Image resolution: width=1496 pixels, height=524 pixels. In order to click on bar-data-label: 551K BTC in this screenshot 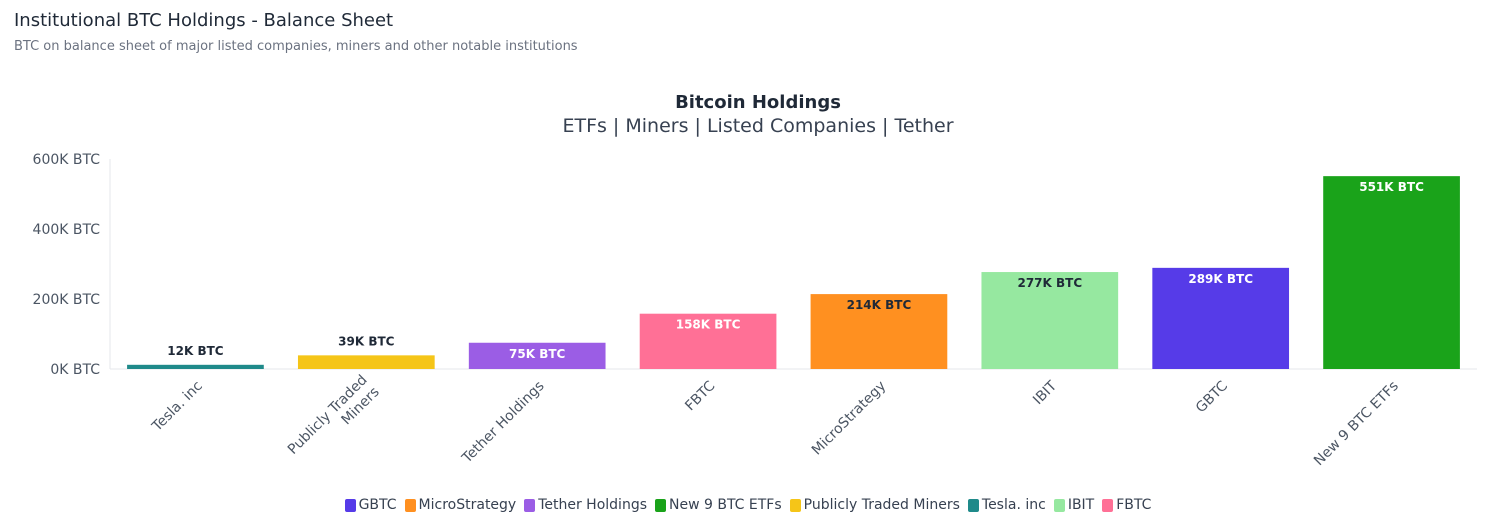, I will do `click(1391, 187)`.